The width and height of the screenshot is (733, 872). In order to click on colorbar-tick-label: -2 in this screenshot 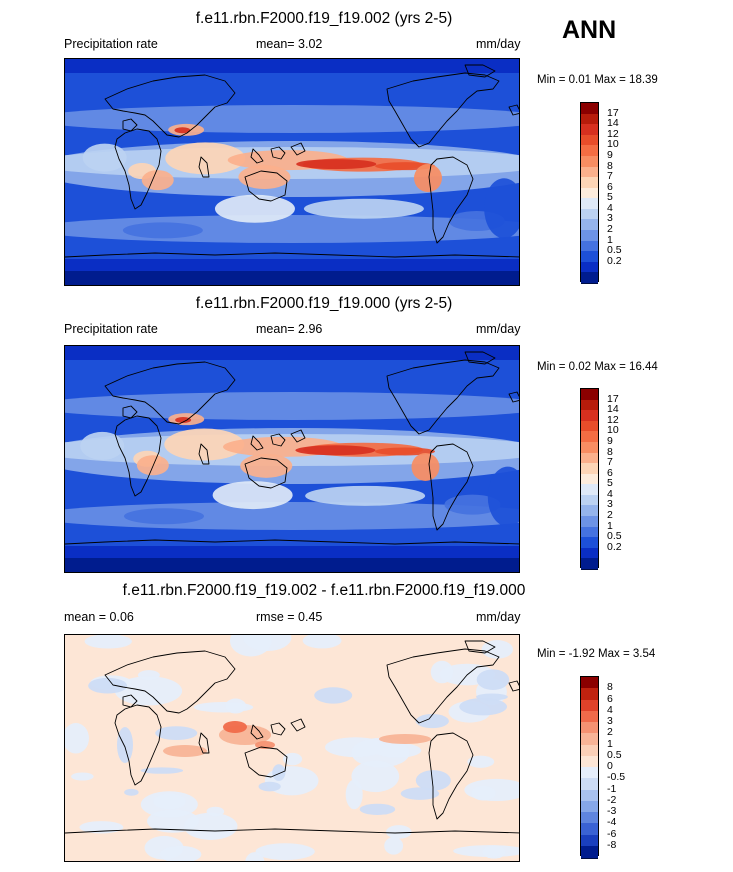, I will do `click(612, 799)`.